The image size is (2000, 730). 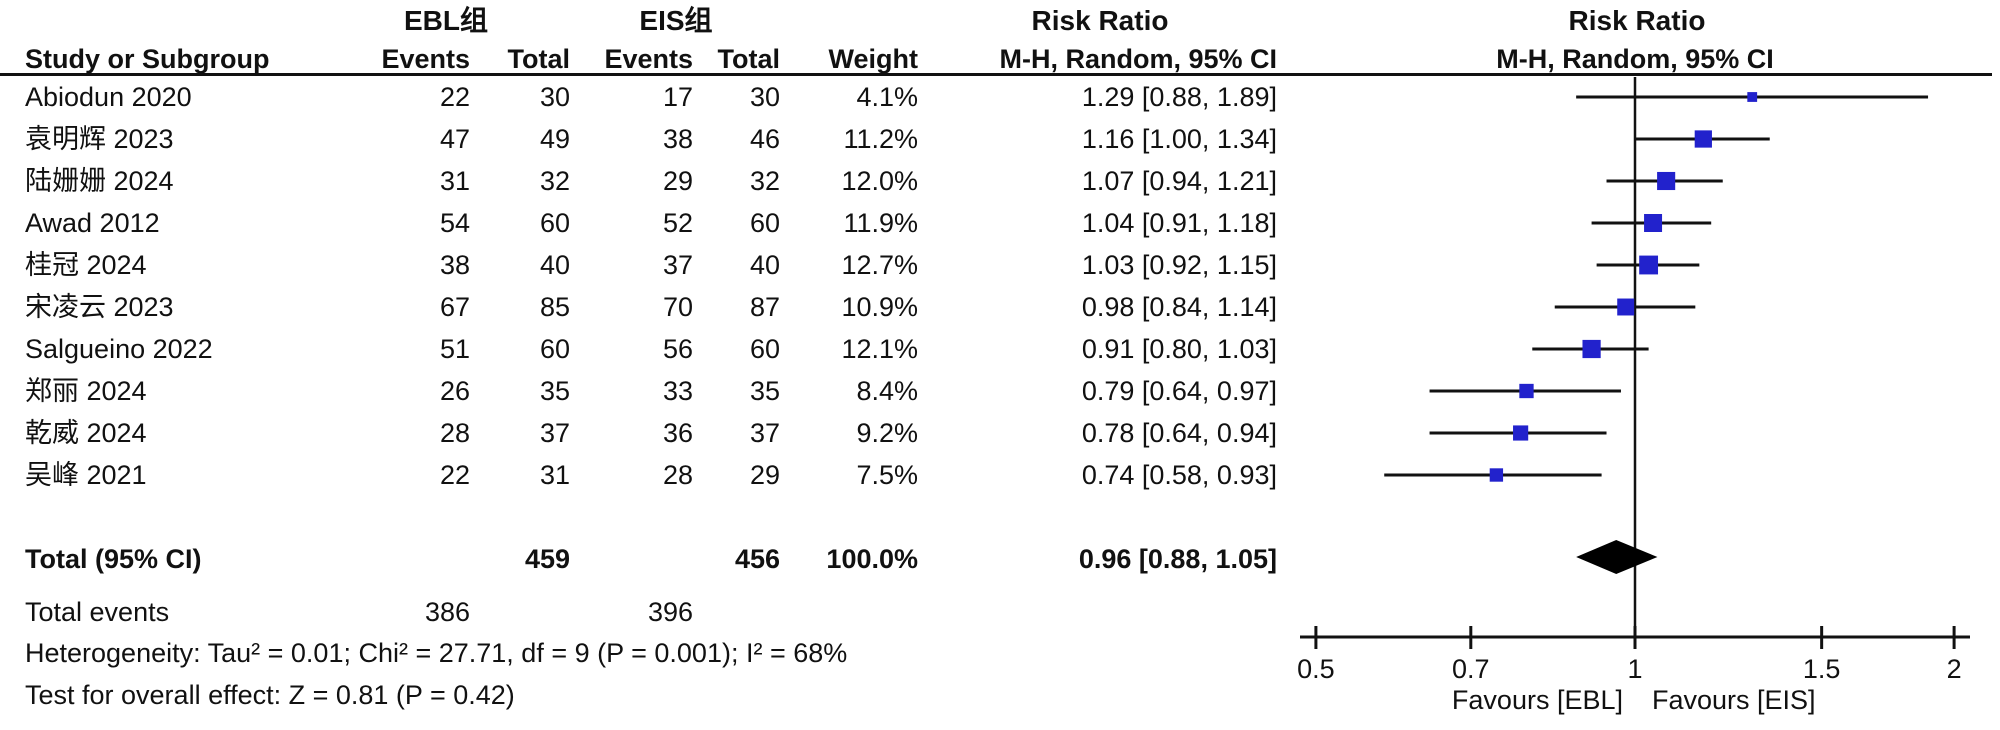 I want to click on weight-value: 7.5%, so click(x=887, y=475).